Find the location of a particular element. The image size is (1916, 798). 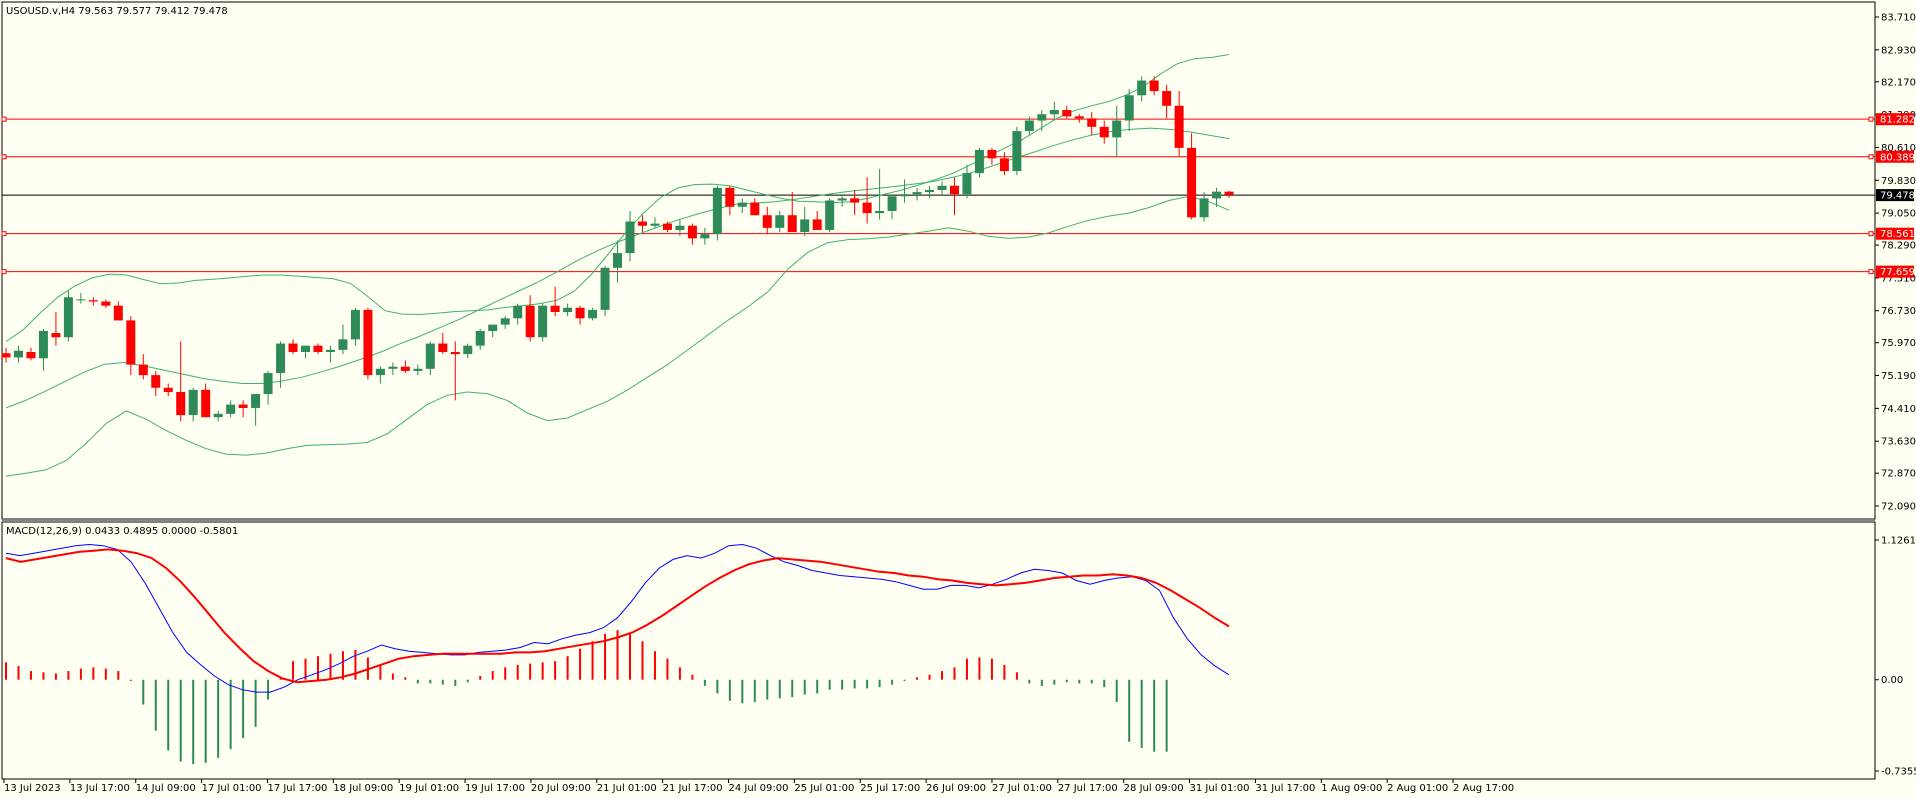

time-tick-label: 31 Jul 17:00 is located at coordinates (1285, 788).